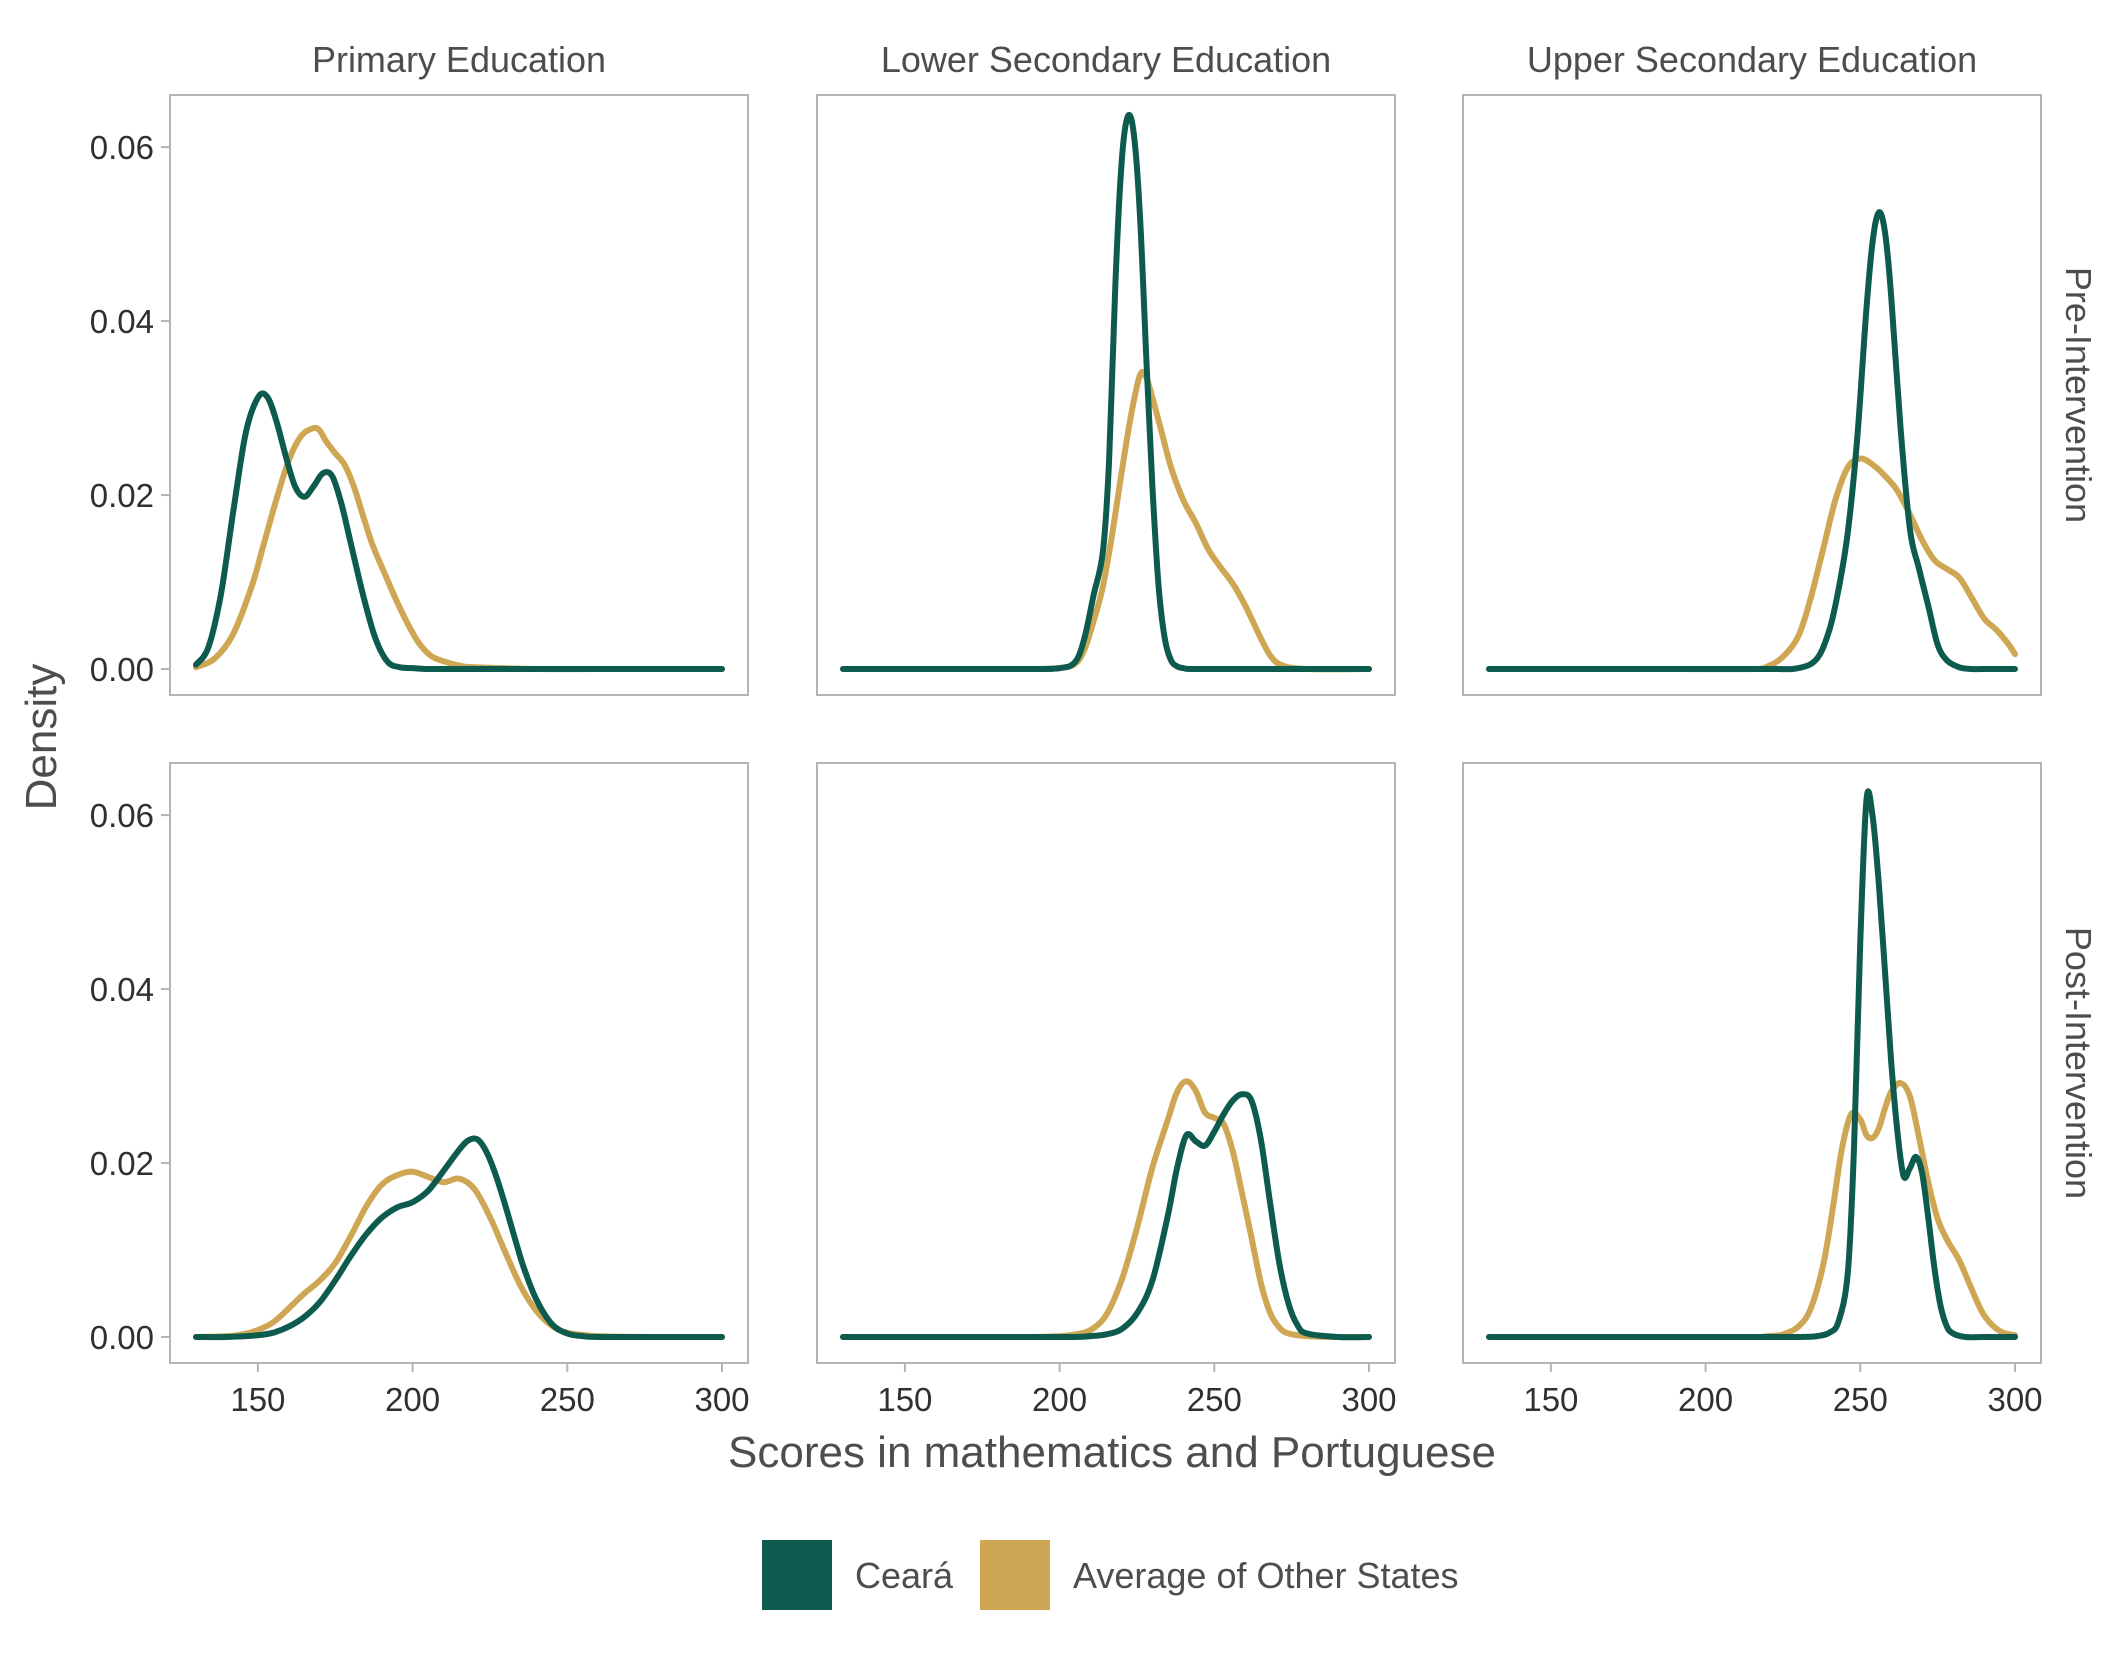  I want to click on panel-upper-secondary-education-pre-intervention, so click(1752, 395).